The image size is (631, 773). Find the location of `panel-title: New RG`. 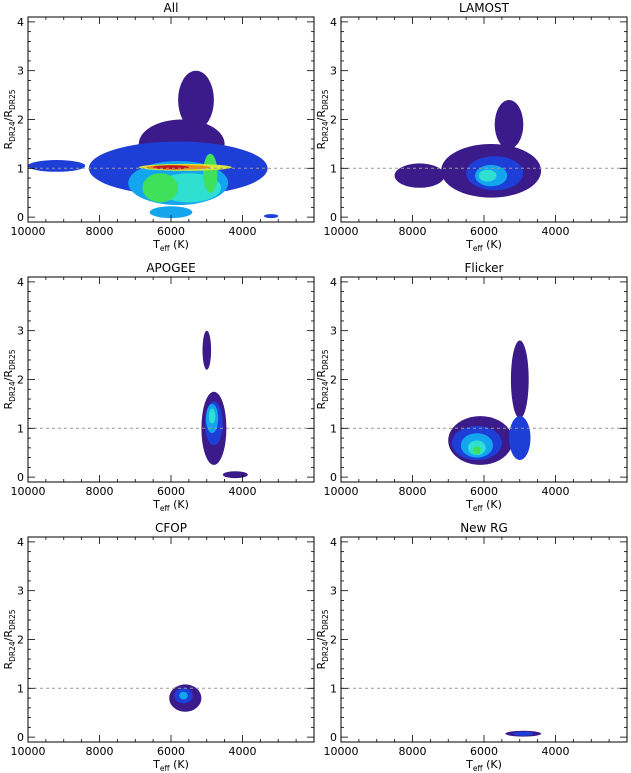

panel-title: New RG is located at coordinates (484, 528).